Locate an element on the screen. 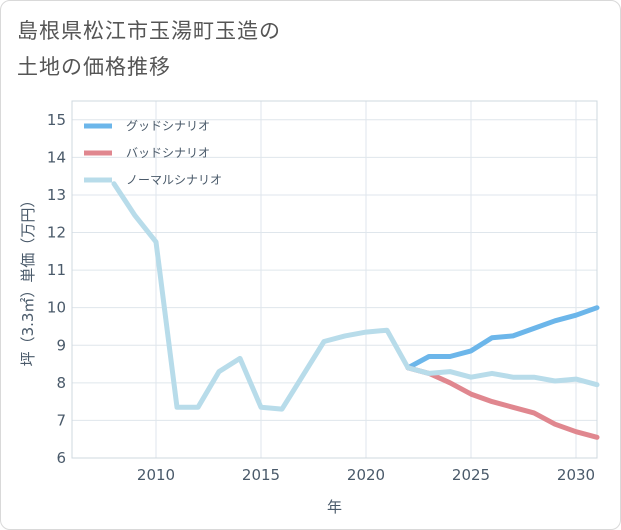  y-tick-label: 6 is located at coordinates (61, 458).